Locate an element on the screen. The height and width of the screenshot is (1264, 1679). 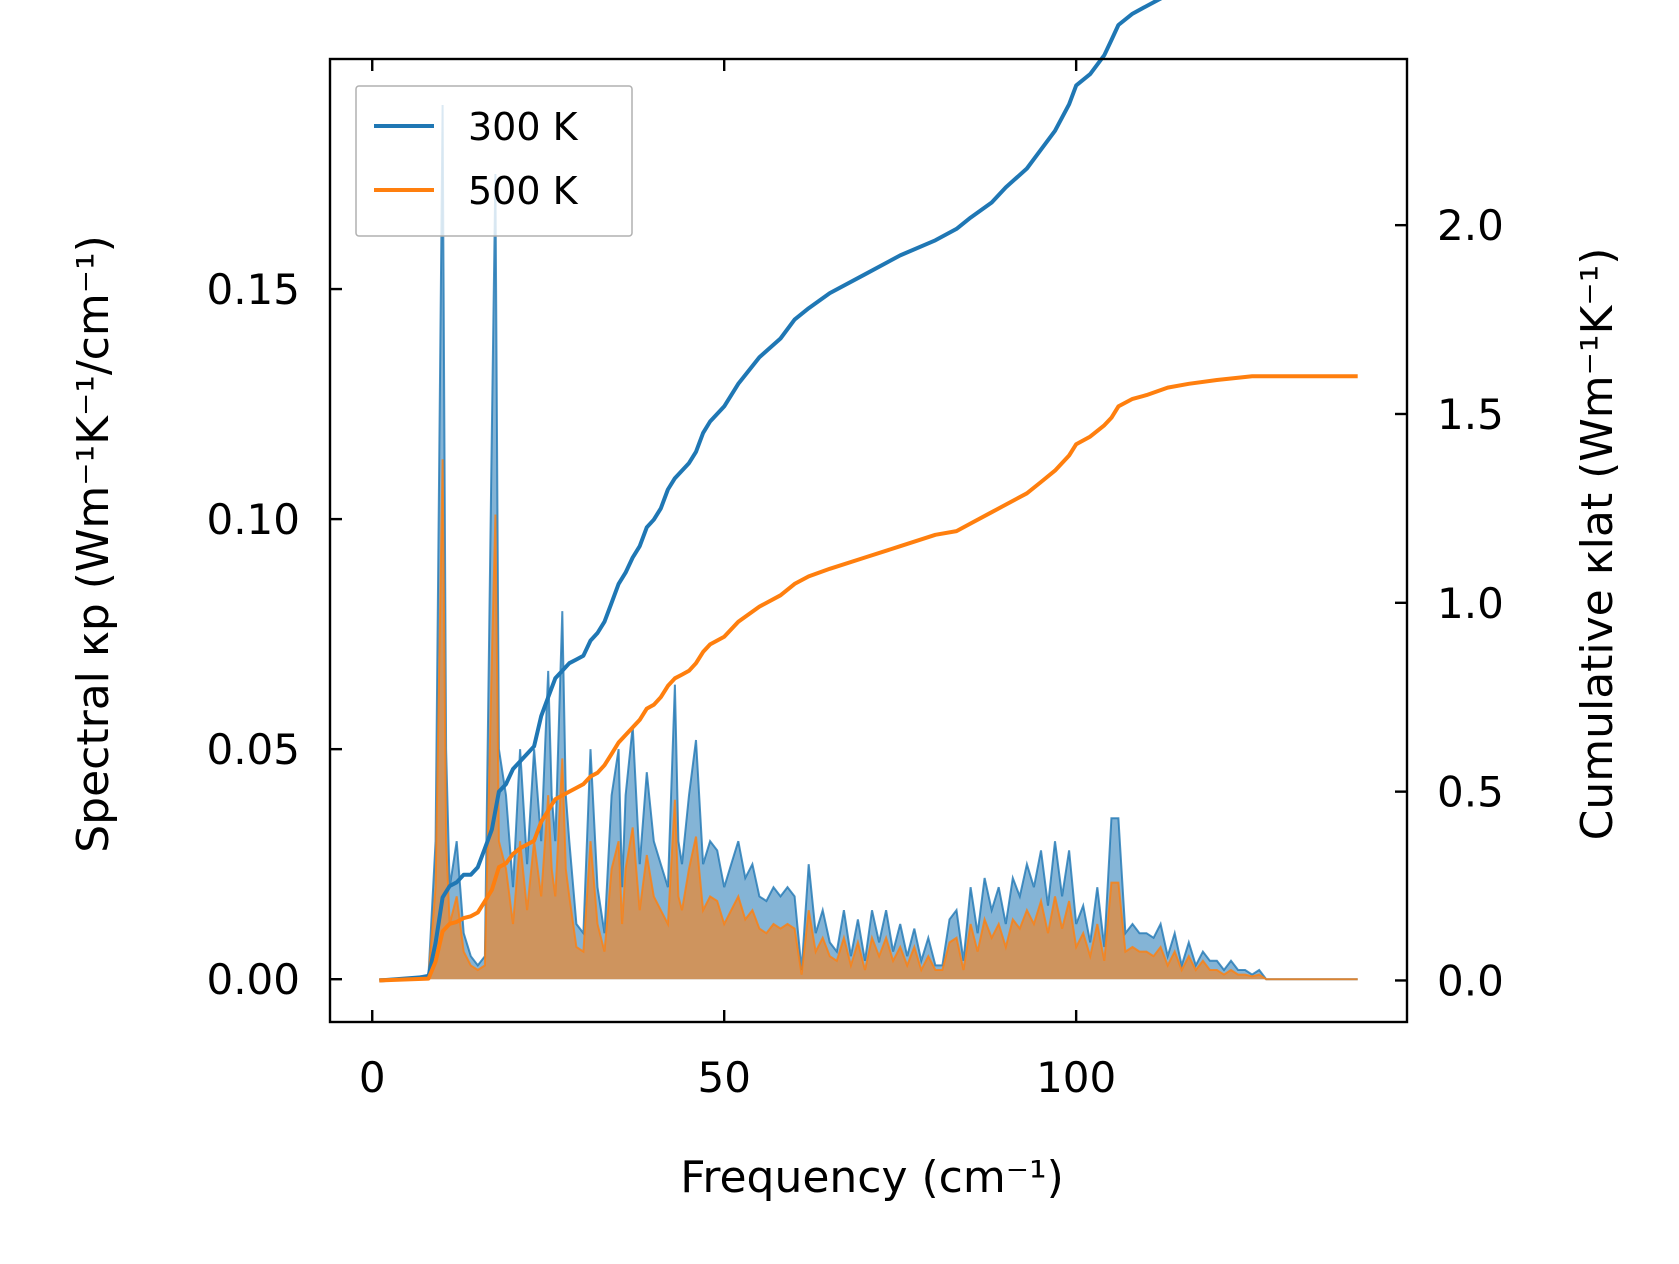
y-left-tick-label: 0.05 is located at coordinates (253, 749).